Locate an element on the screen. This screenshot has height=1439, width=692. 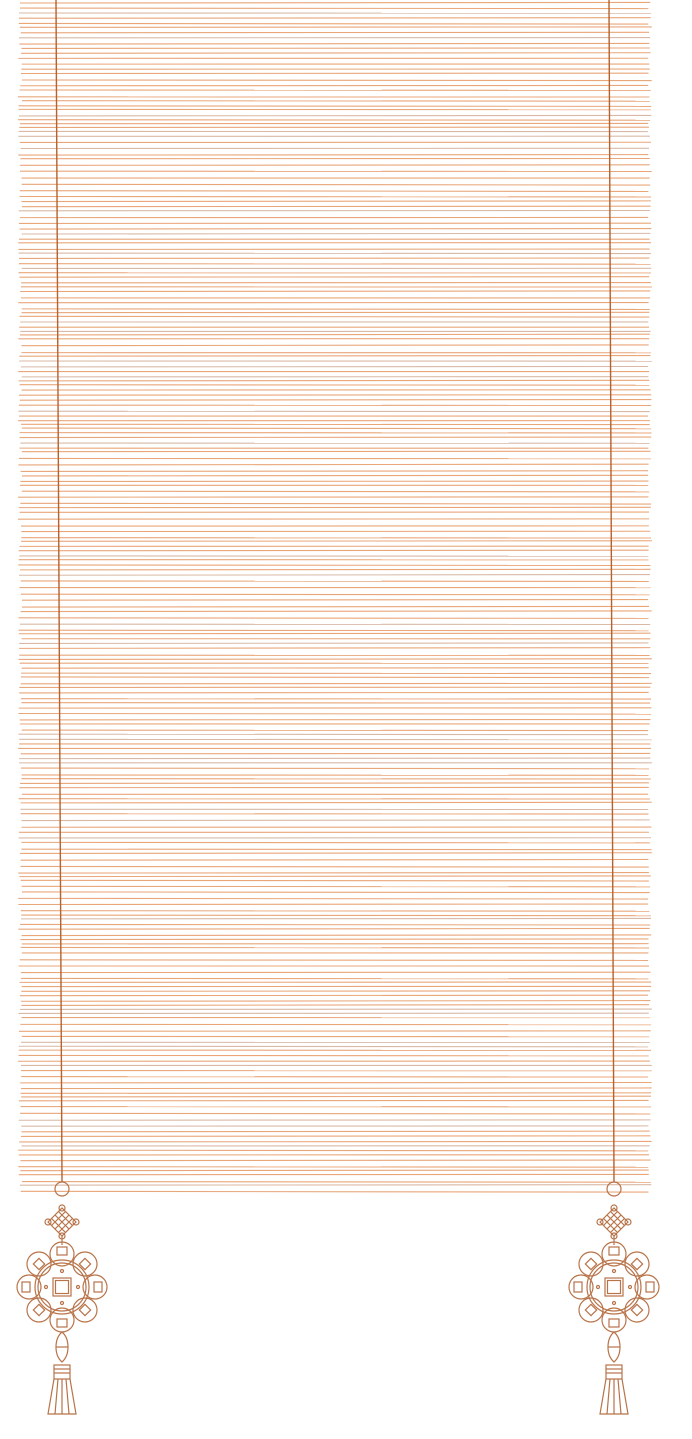
right-cord is located at coordinates (611, 591).